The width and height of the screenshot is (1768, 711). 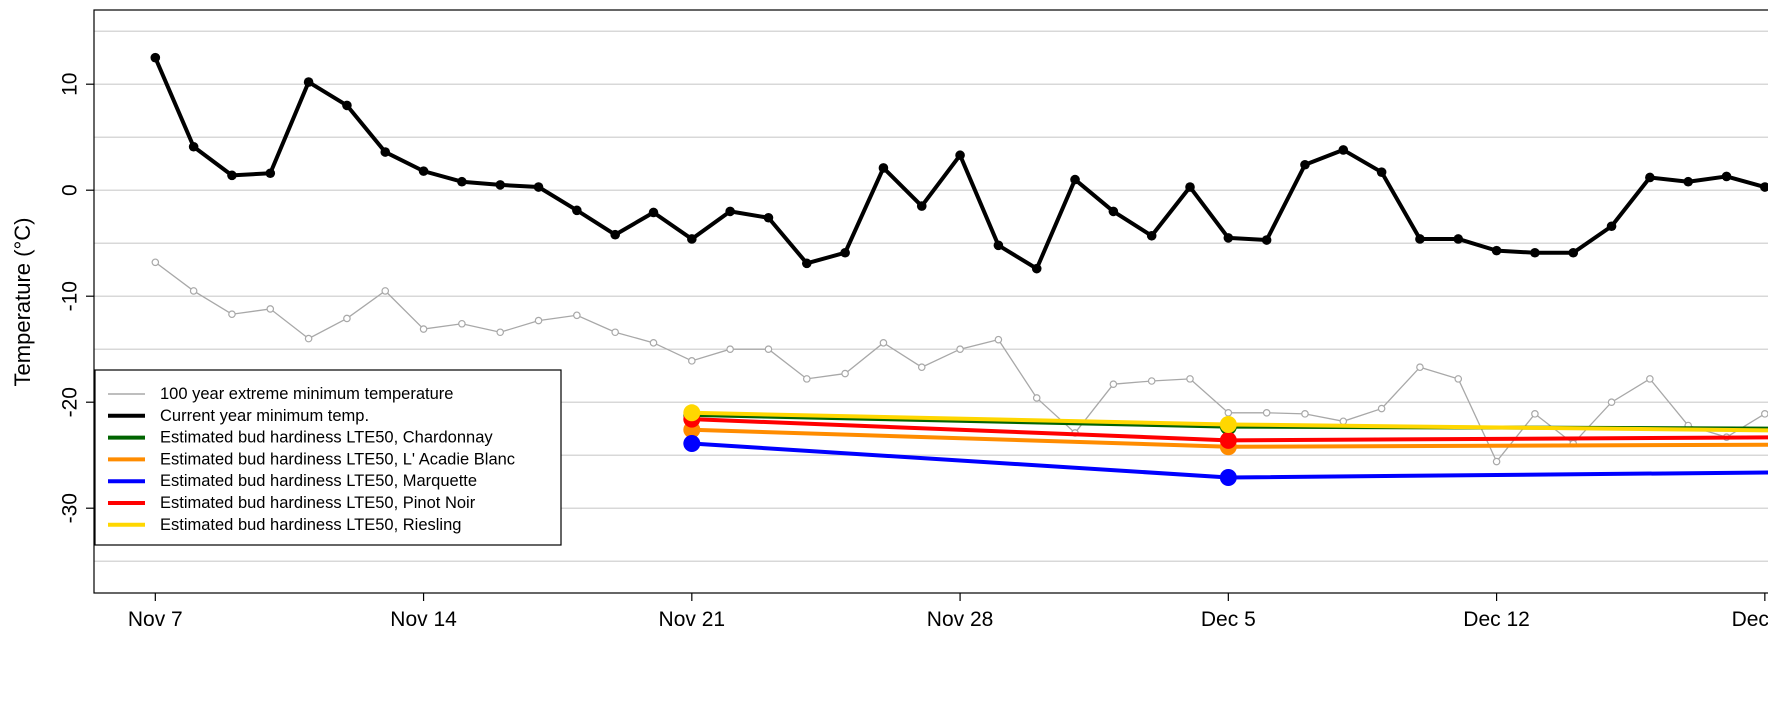 What do you see at coordinates (70, 296) in the screenshot?
I see `y-tick-label: -10` at bounding box center [70, 296].